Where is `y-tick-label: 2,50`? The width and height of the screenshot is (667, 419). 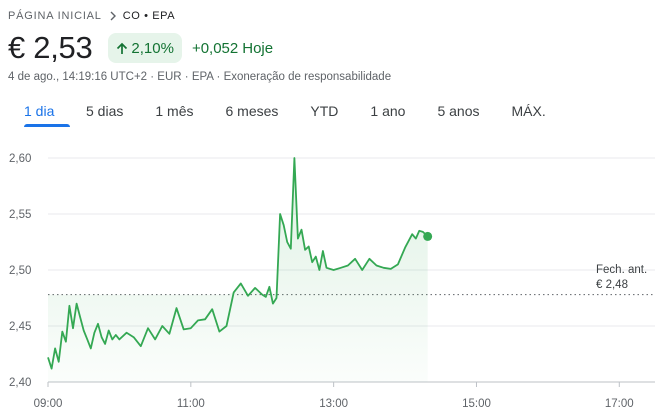
y-tick-label: 2,50 is located at coordinates (20, 271).